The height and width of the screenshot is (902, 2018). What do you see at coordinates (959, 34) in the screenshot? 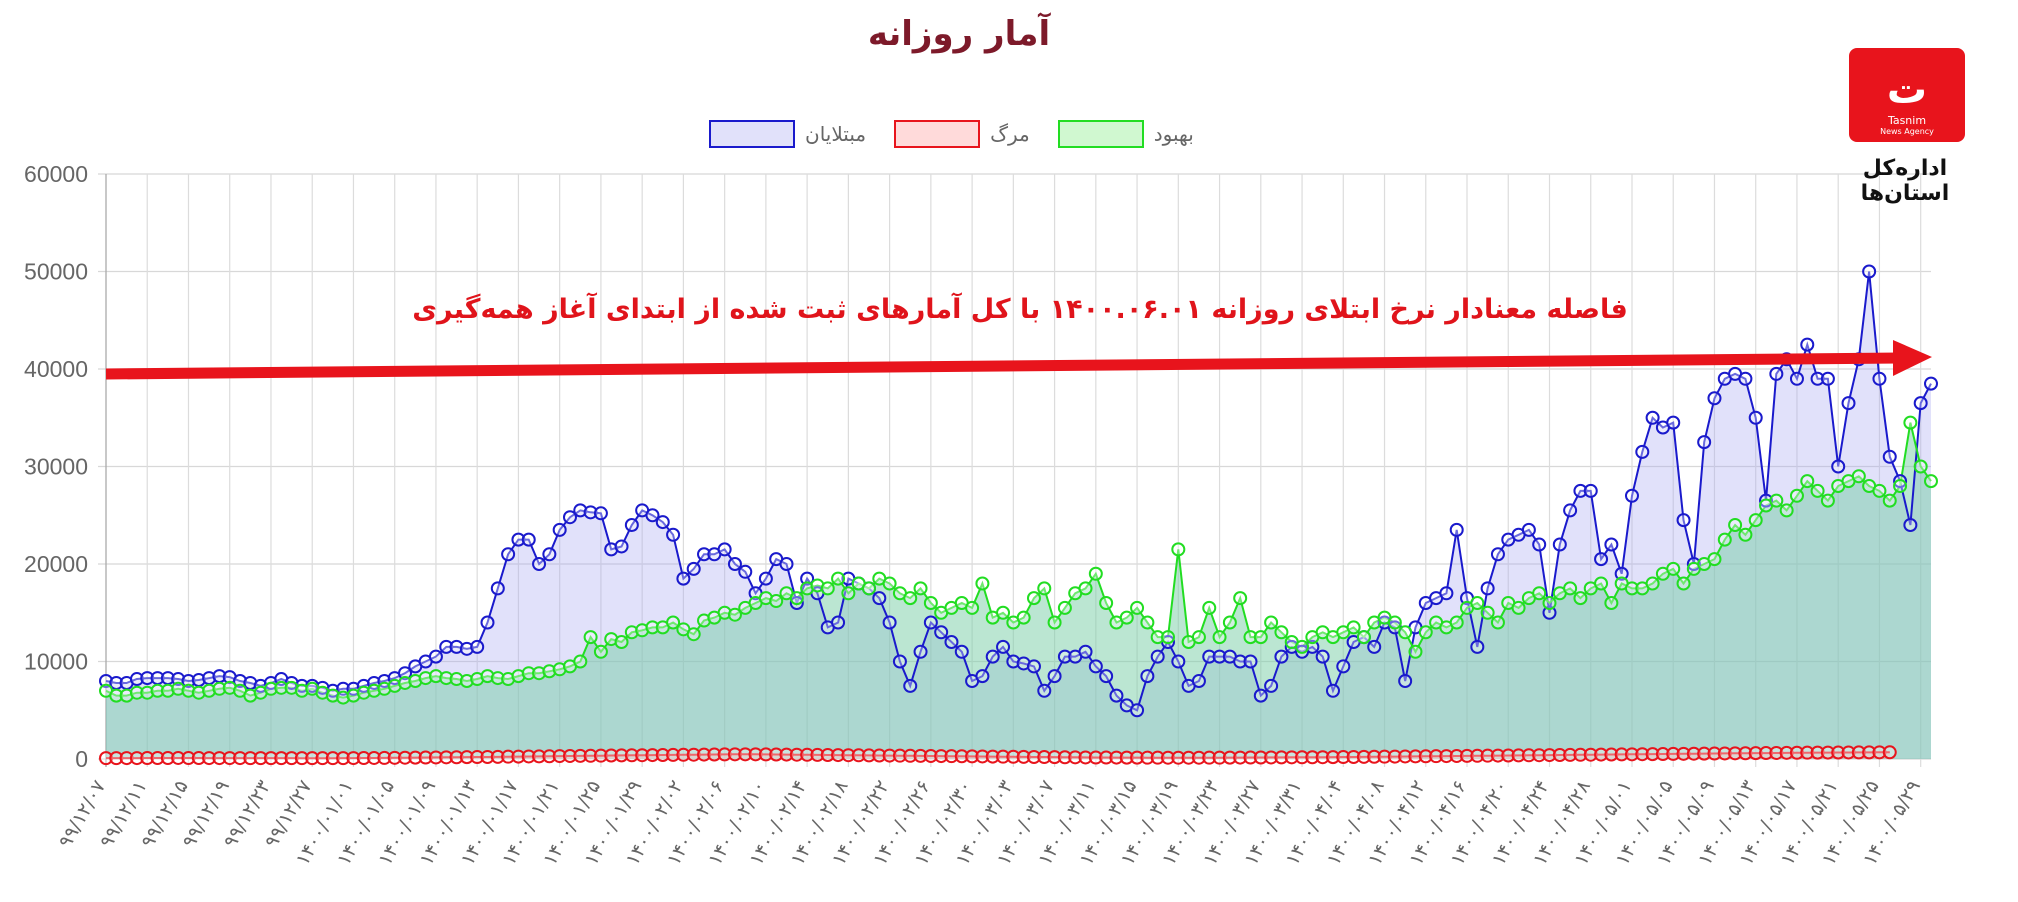
I see `chart-title: آمار روزانه` at bounding box center [959, 34].